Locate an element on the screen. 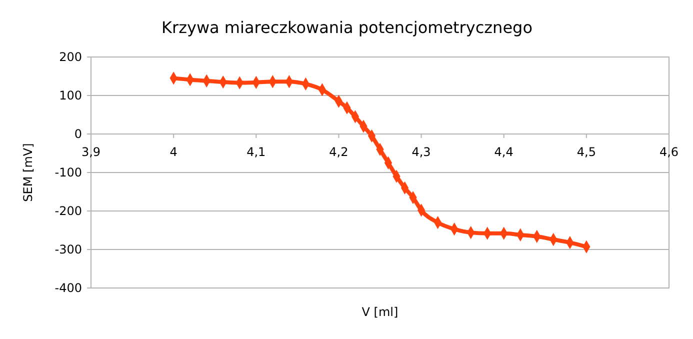 Image resolution: width=693 pixels, height=339 pixels. x-tick-label: 4,4 is located at coordinates (504, 152).